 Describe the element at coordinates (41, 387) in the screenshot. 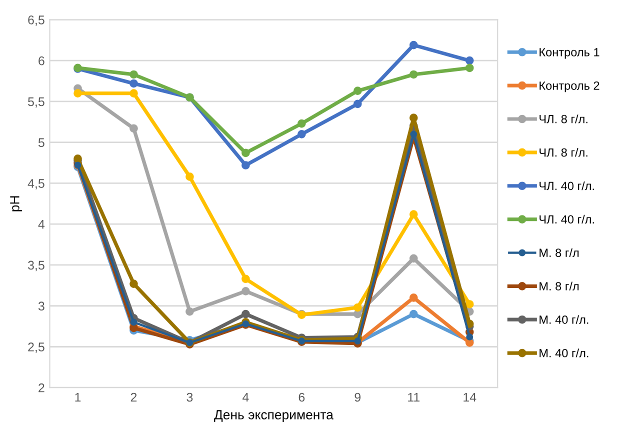

I see `y-tick-label: 2` at that location.